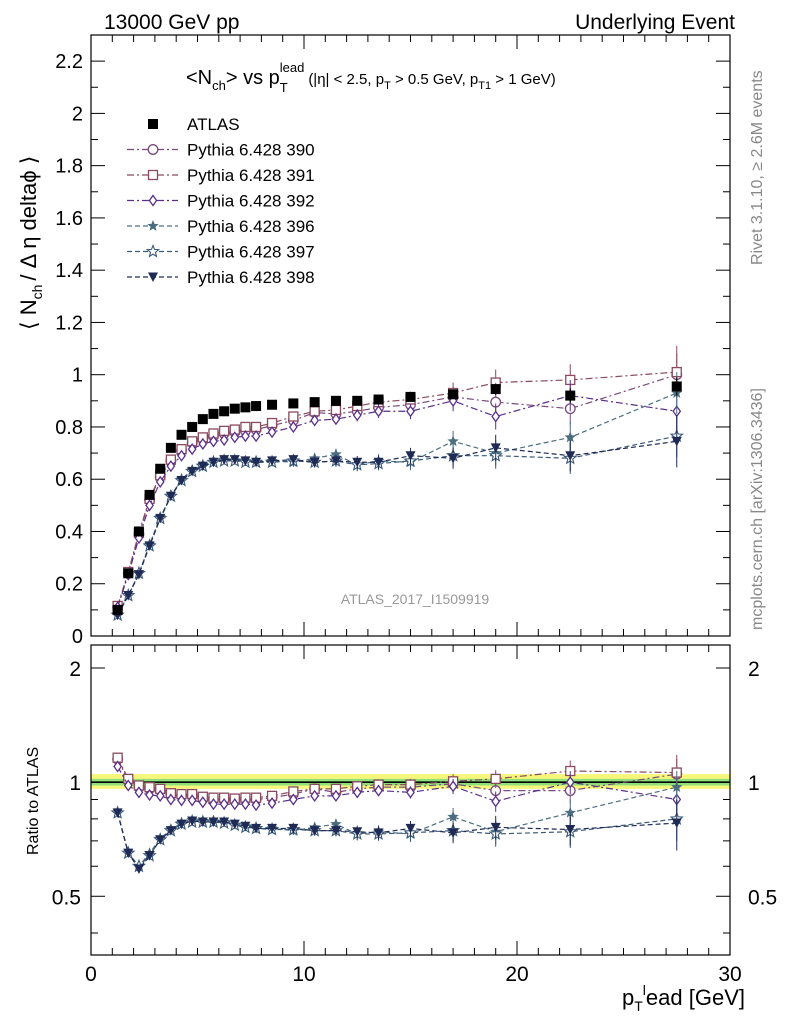  What do you see at coordinates (695, 997) in the screenshot?
I see `xlabel-rest: ead [GeV]` at bounding box center [695, 997].